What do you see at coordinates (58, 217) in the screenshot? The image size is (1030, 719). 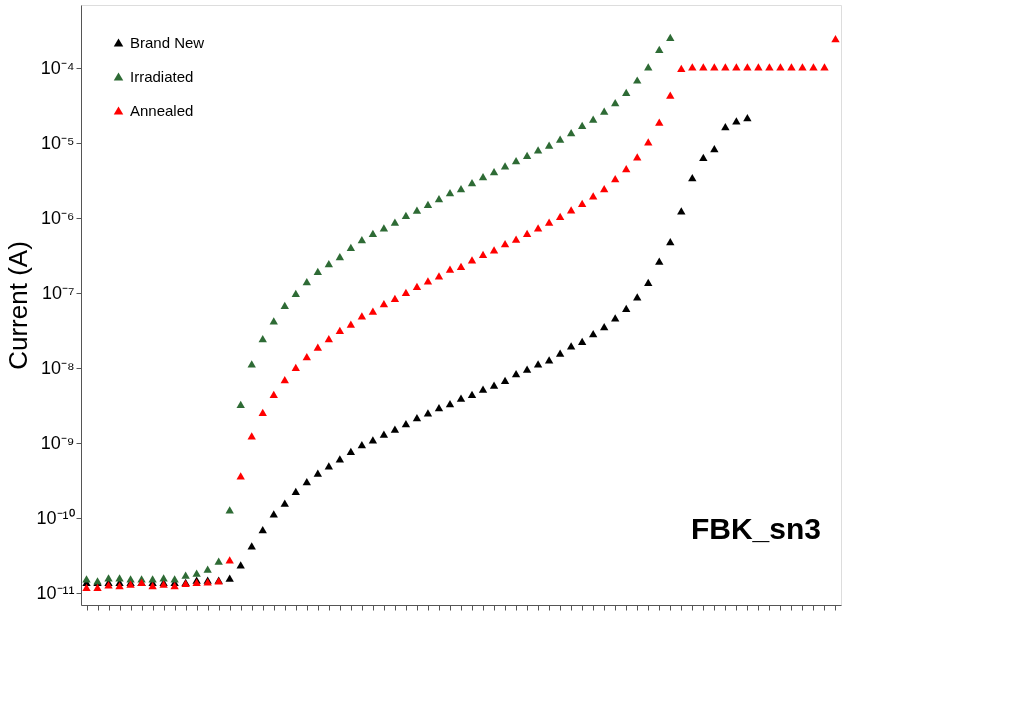 I see `y-tick-label: 10⁻⁶` at bounding box center [58, 217].